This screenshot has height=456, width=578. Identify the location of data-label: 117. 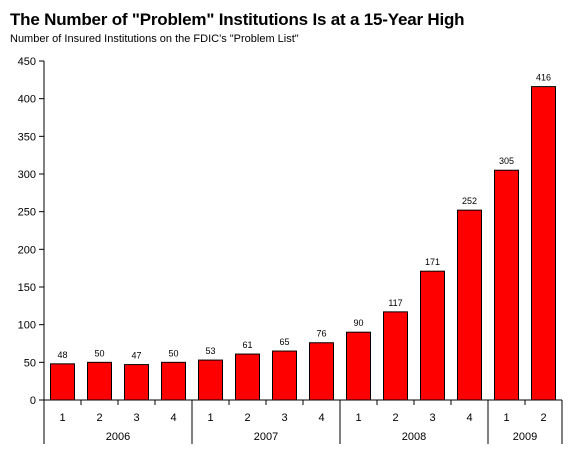
(395, 303).